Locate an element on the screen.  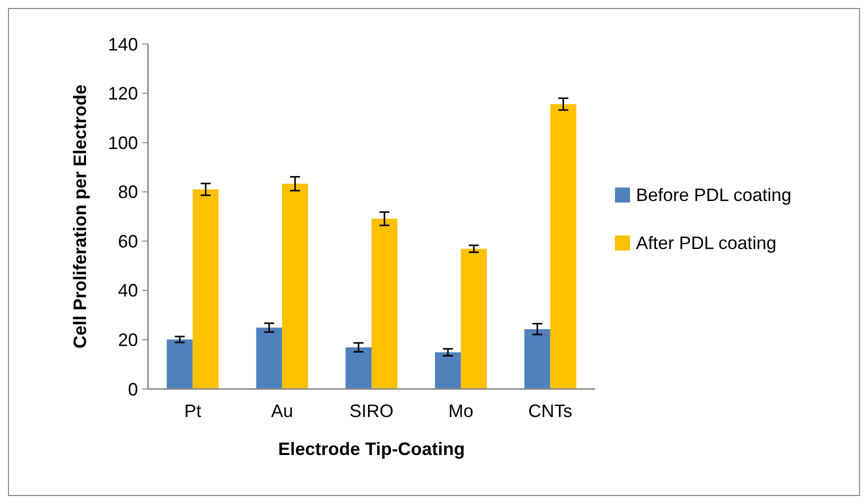
legend-label: After PDL coating is located at coordinates (706, 242).